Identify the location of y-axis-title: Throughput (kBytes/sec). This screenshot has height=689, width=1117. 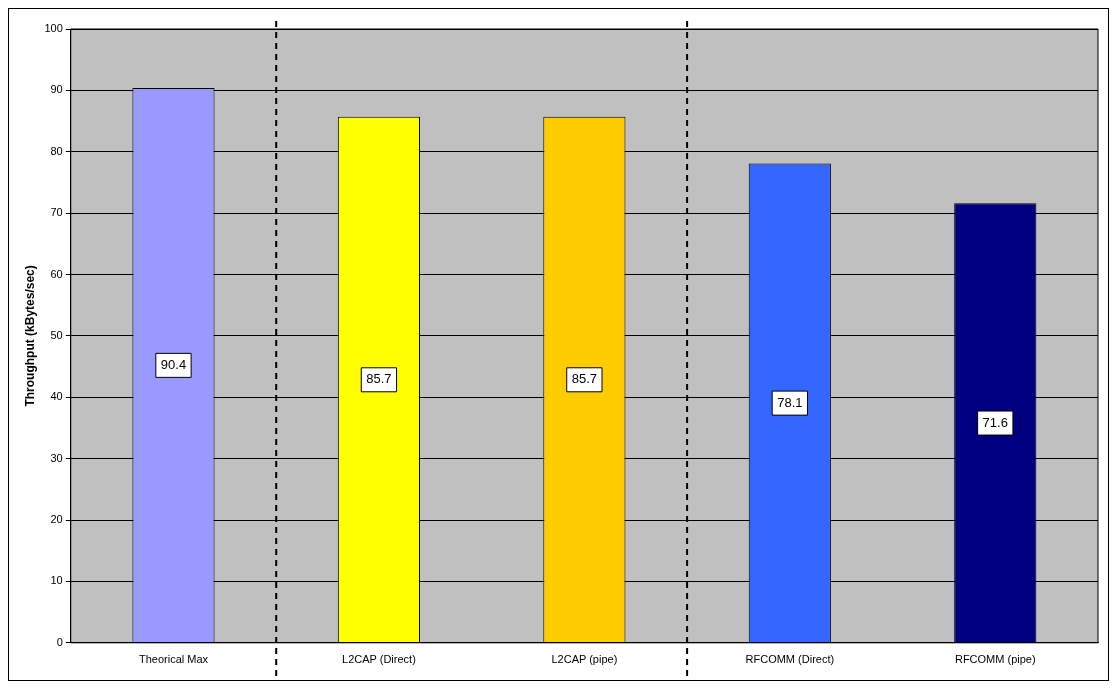
(29, 336).